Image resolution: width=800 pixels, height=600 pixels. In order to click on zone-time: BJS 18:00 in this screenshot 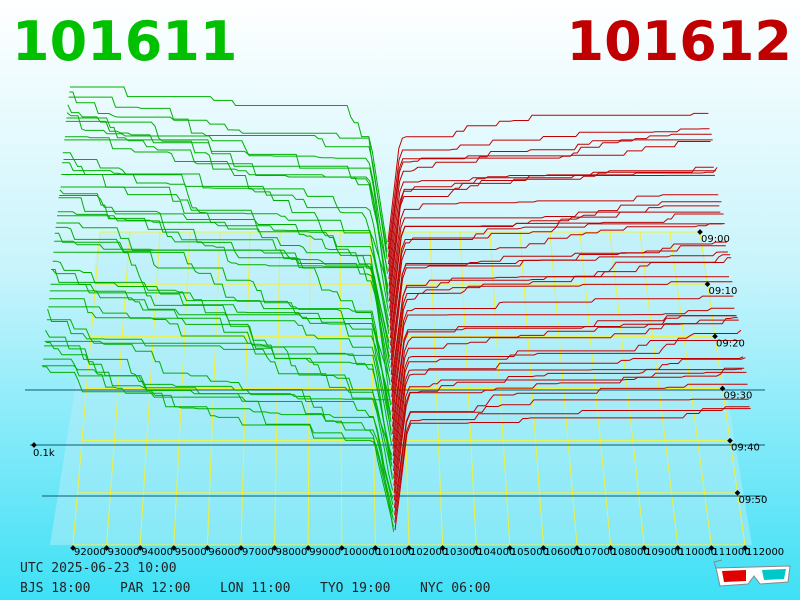, I will do `click(55, 588)`.